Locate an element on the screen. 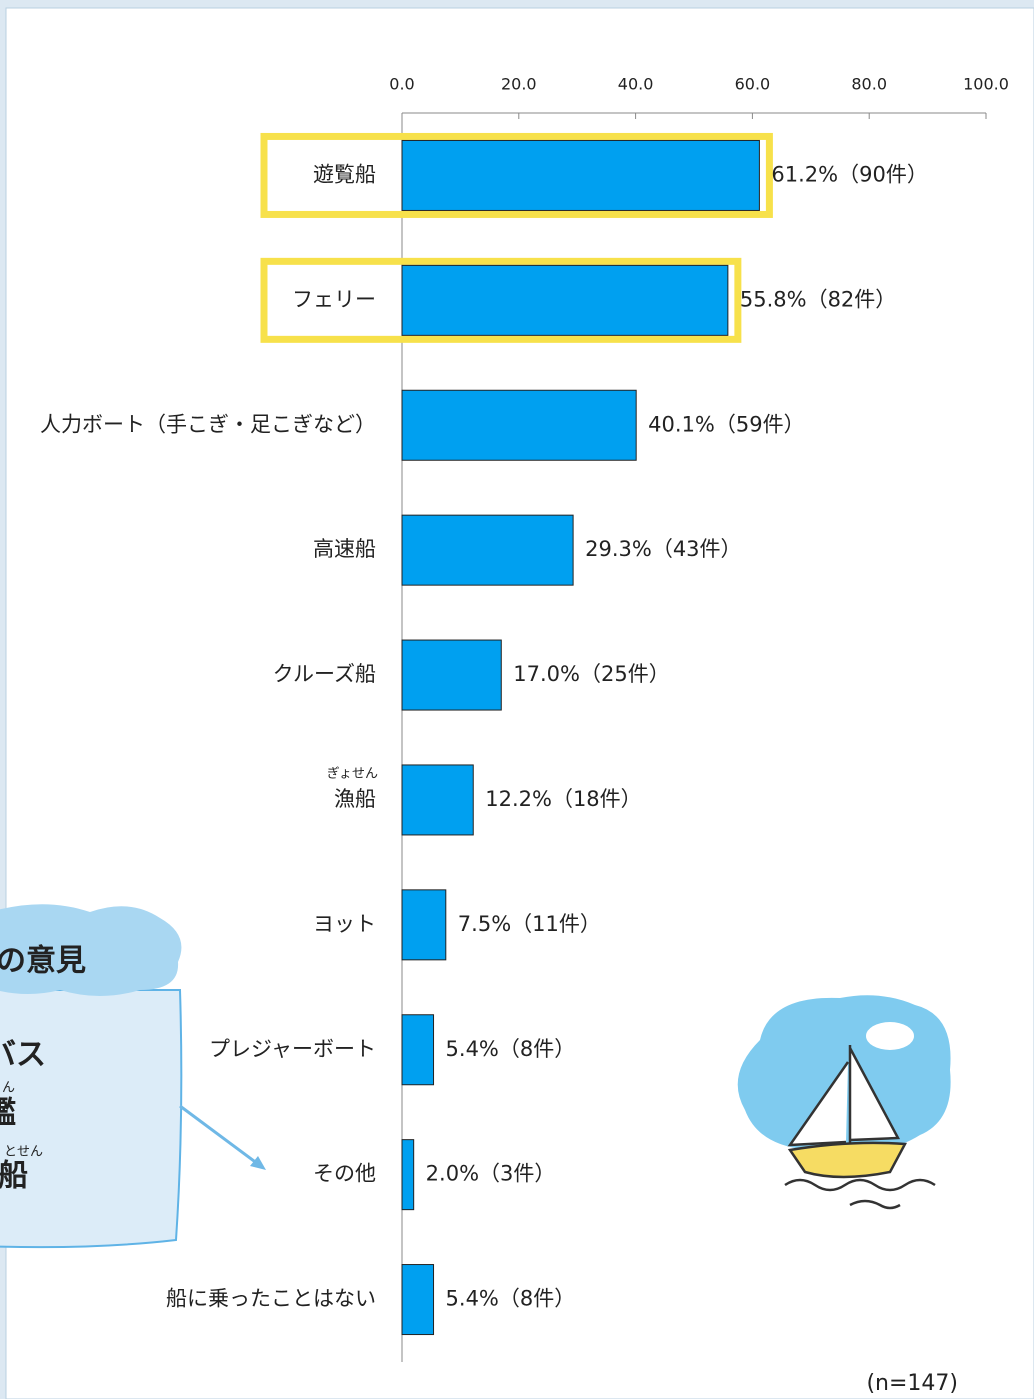  data-label: 2.0%（3件） is located at coordinates (491, 1174).